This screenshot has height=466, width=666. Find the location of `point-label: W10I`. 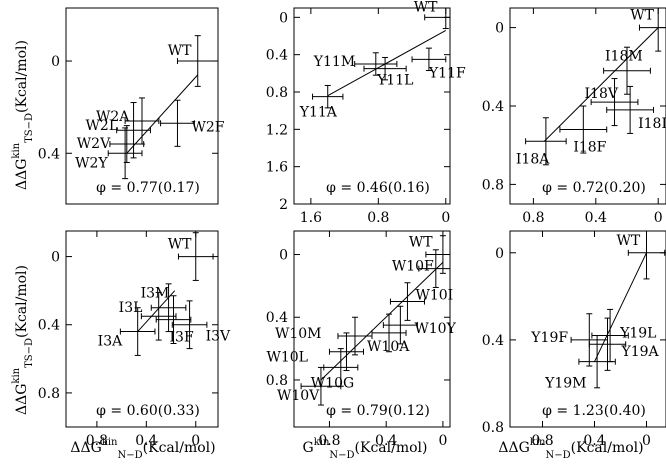

point-label: W10I is located at coordinates (434, 296).